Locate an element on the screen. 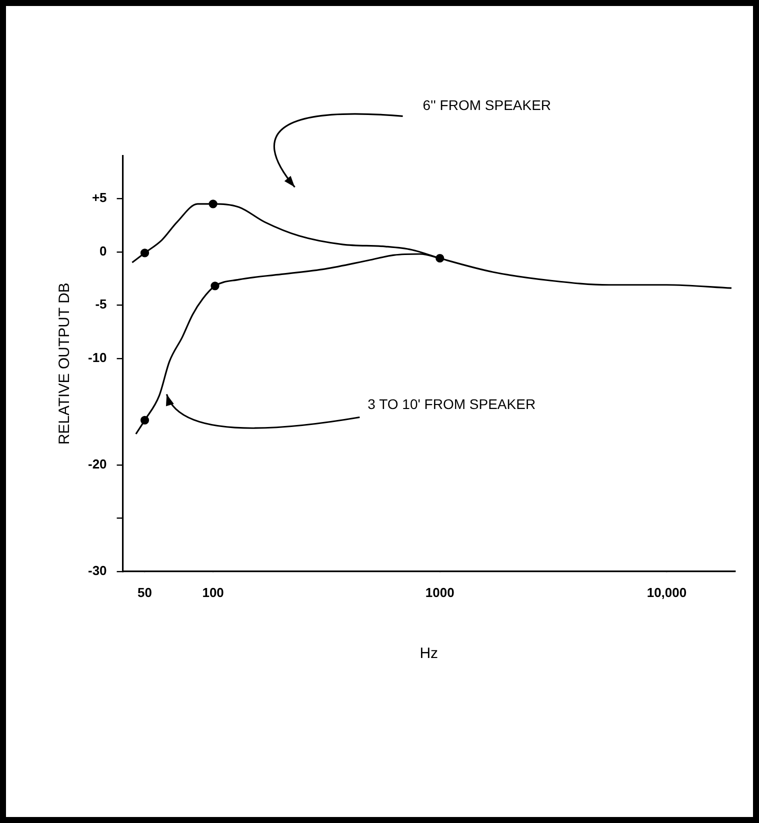  x-tick-label: 10,000 is located at coordinates (666, 592).